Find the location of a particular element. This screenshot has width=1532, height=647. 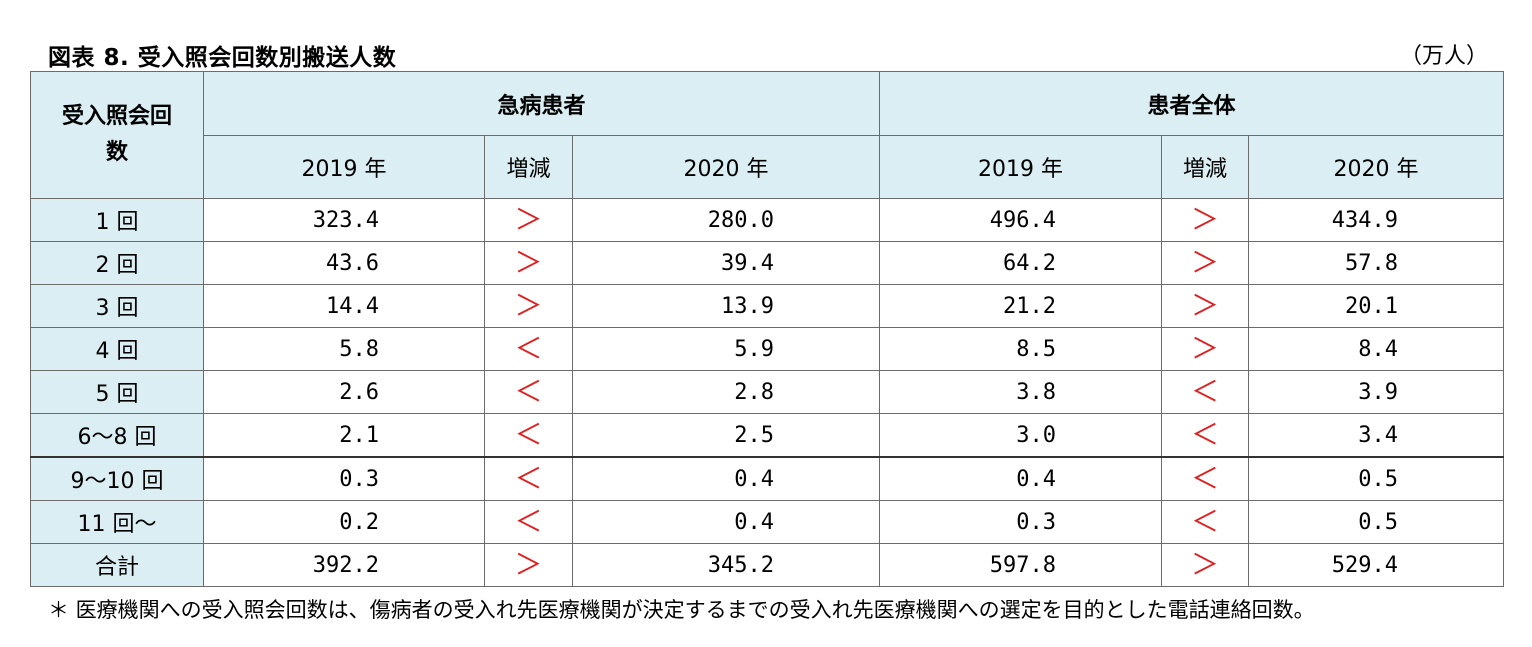

col-2019-all: 2019 年 is located at coordinates (1020, 167).